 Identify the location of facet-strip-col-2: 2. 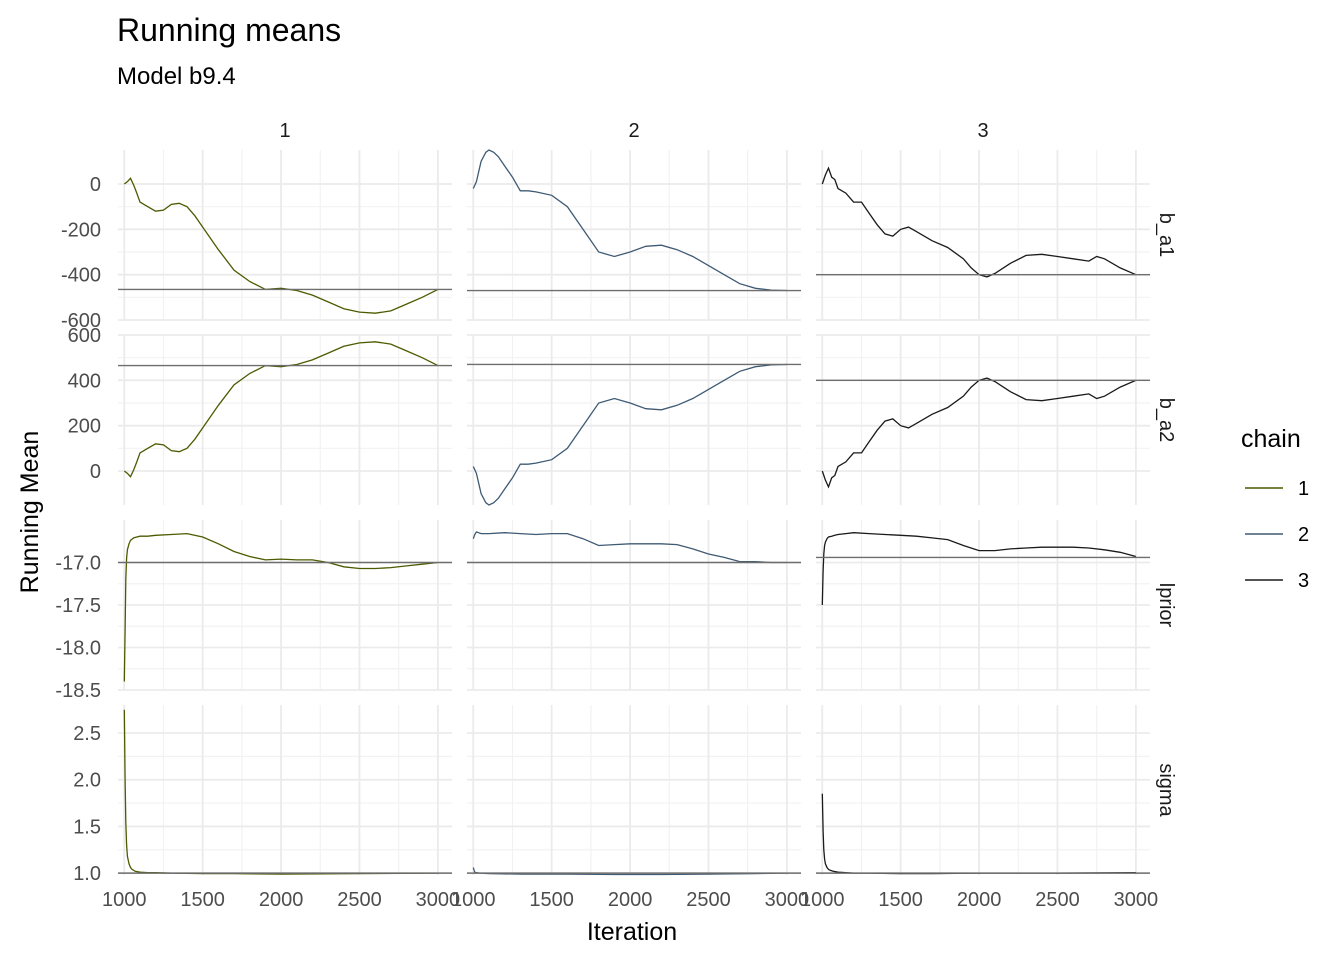
(633, 131).